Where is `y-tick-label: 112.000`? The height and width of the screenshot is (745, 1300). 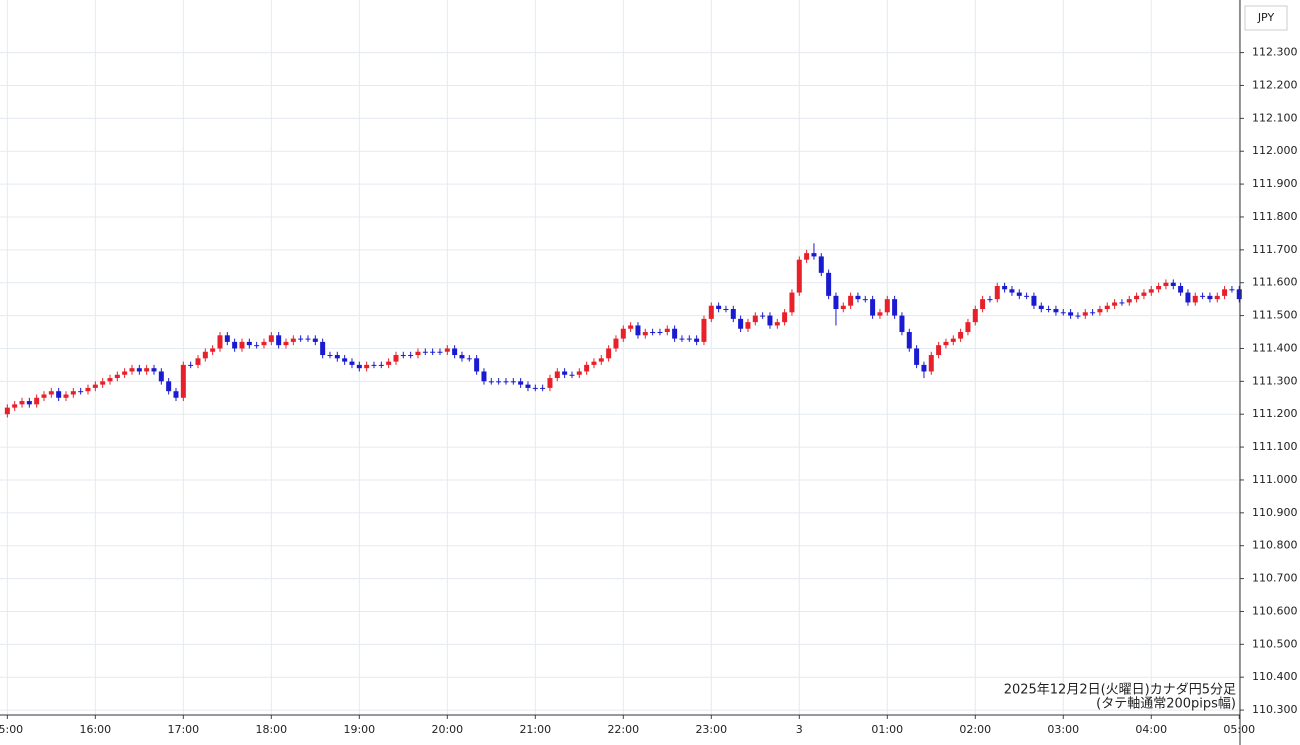
y-tick-label: 112.000 is located at coordinates (1275, 150).